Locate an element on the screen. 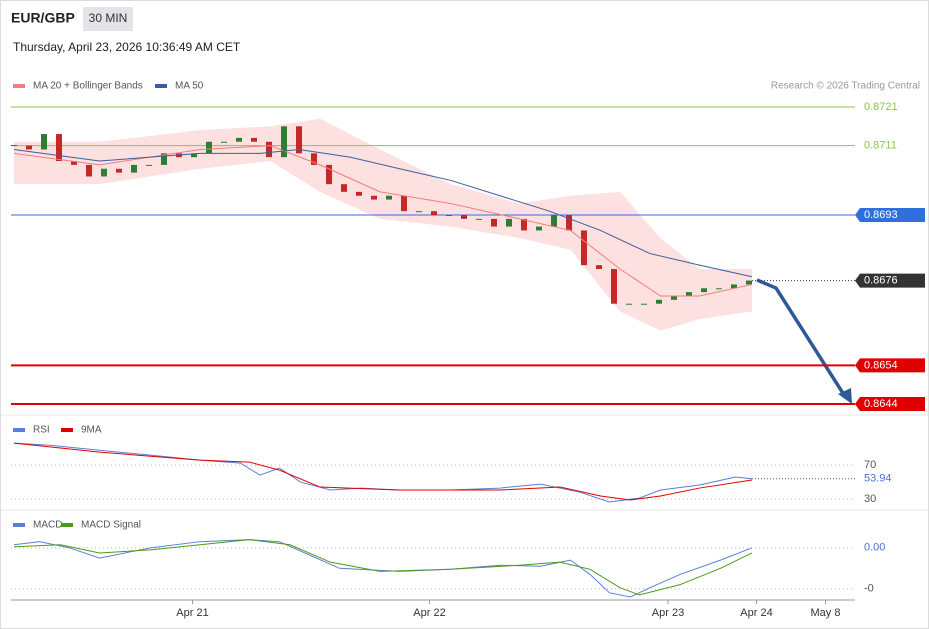 The width and height of the screenshot is (929, 629). legend-label: RSI is located at coordinates (41, 430).